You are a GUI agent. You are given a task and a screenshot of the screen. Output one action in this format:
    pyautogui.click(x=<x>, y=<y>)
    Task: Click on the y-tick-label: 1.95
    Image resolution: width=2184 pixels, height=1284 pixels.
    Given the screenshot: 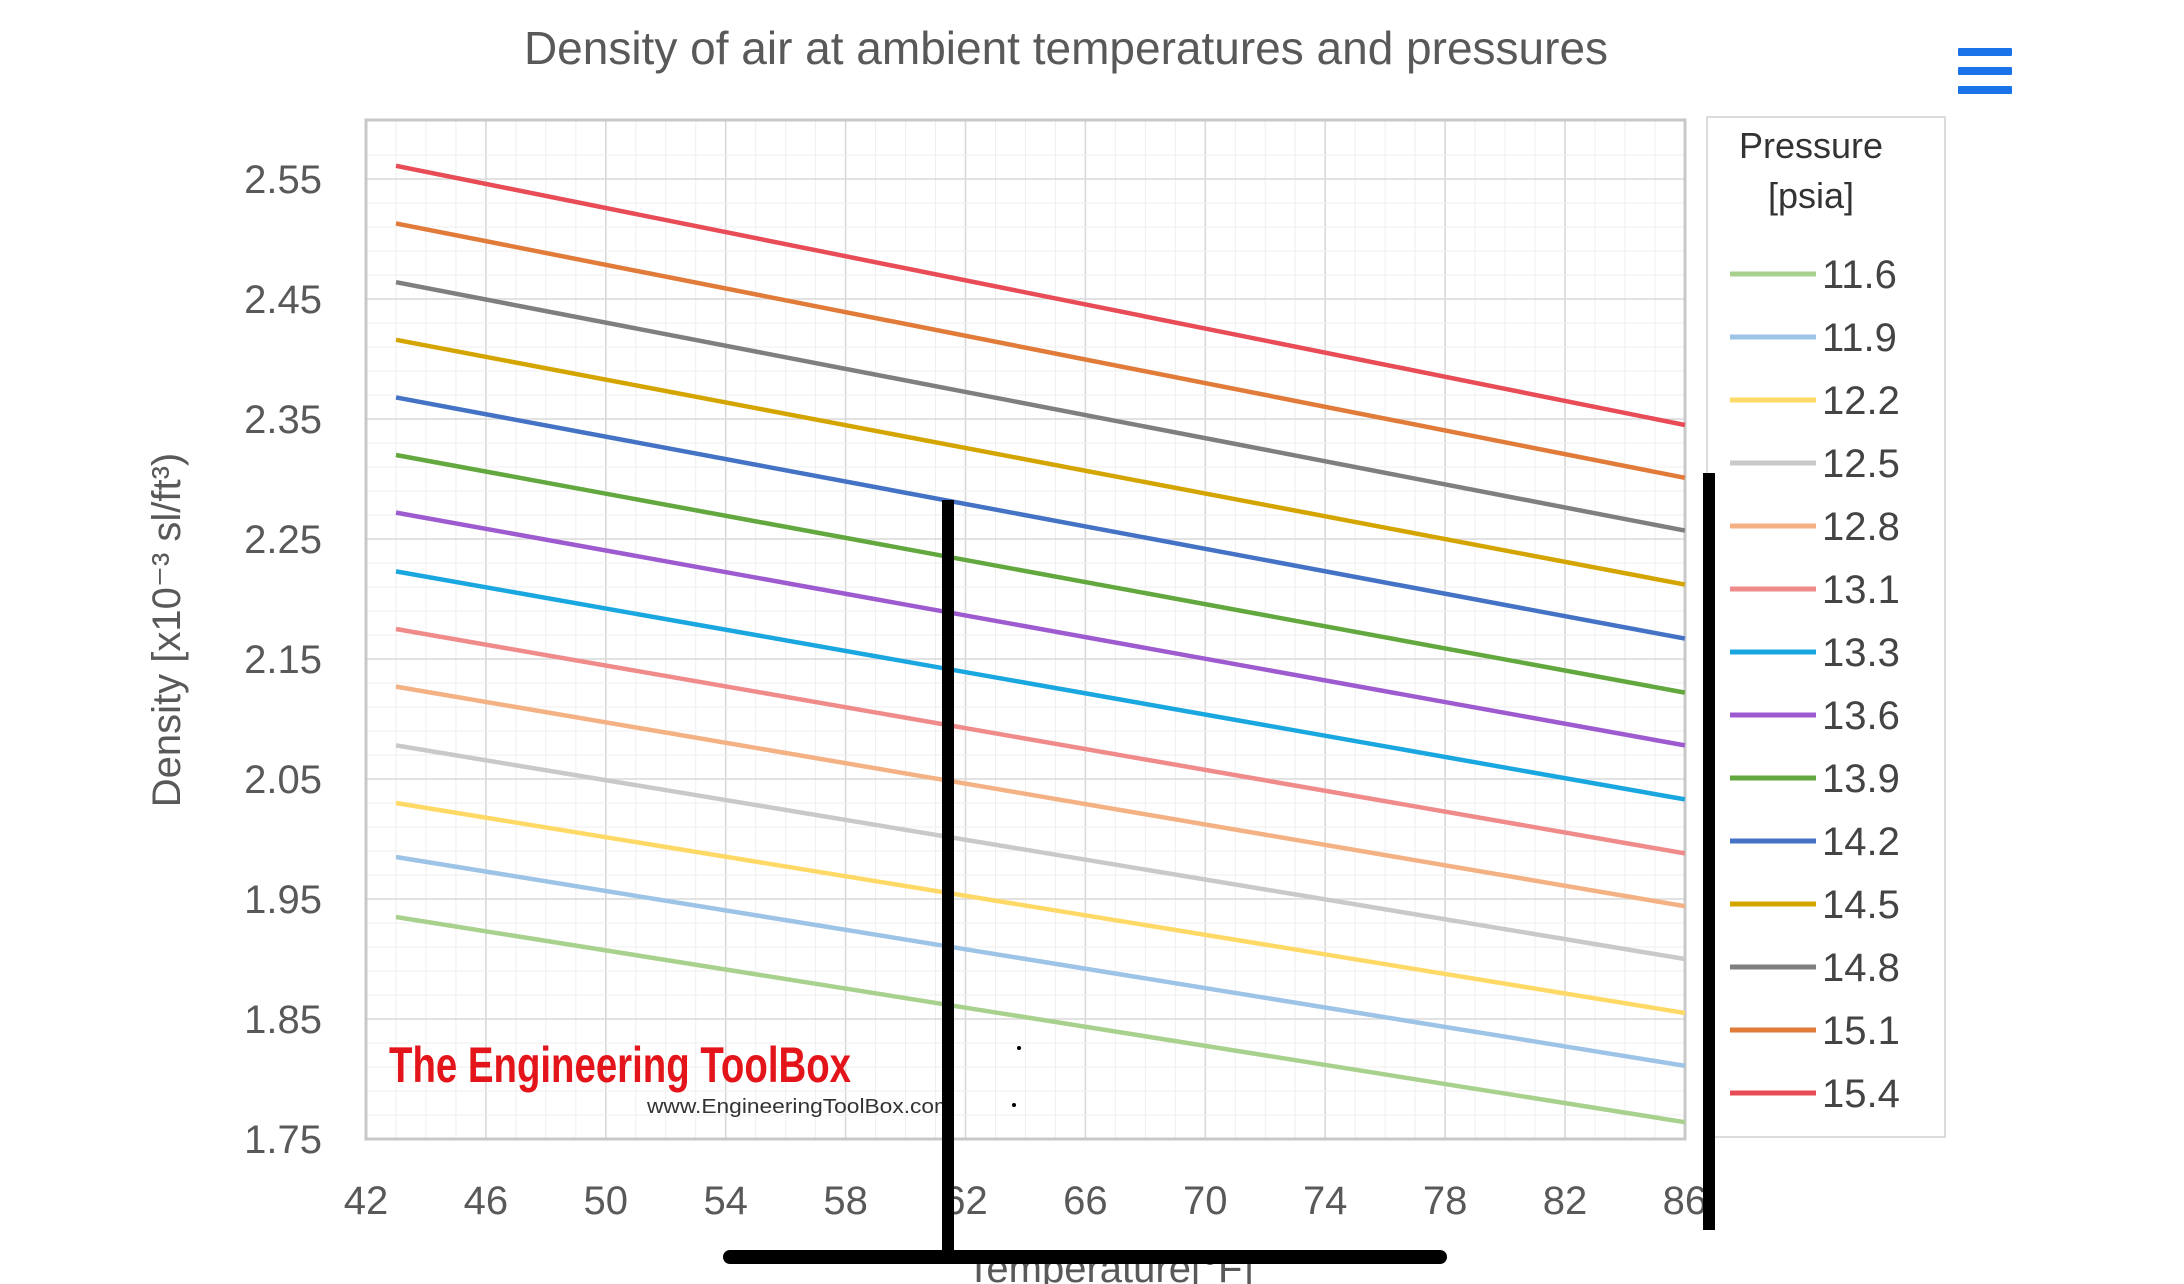 What is the action you would take?
    pyautogui.click(x=283, y=900)
    